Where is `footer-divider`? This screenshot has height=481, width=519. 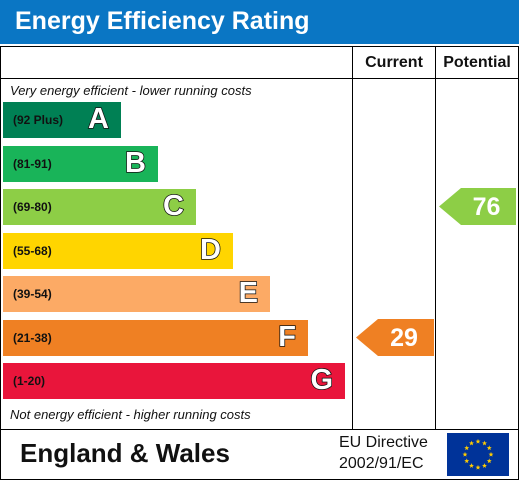 footer-divider is located at coordinates (259, 429).